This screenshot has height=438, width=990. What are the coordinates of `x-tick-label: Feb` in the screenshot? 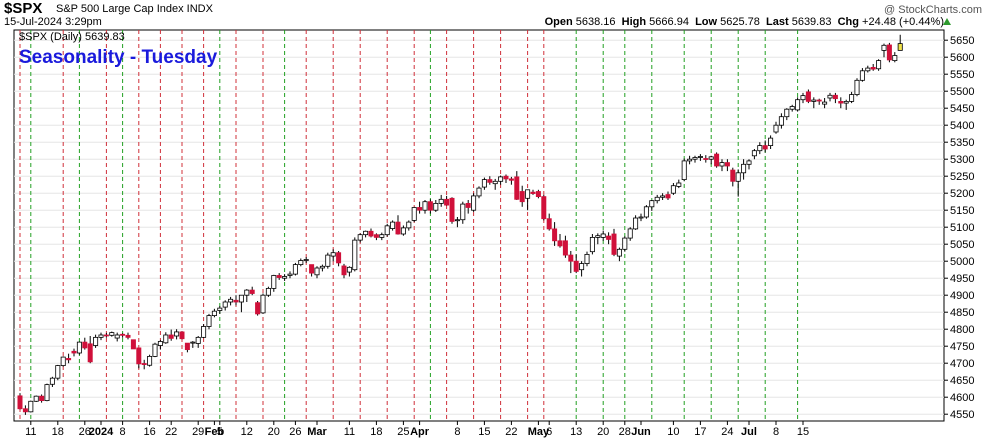 It's located at (215, 432).